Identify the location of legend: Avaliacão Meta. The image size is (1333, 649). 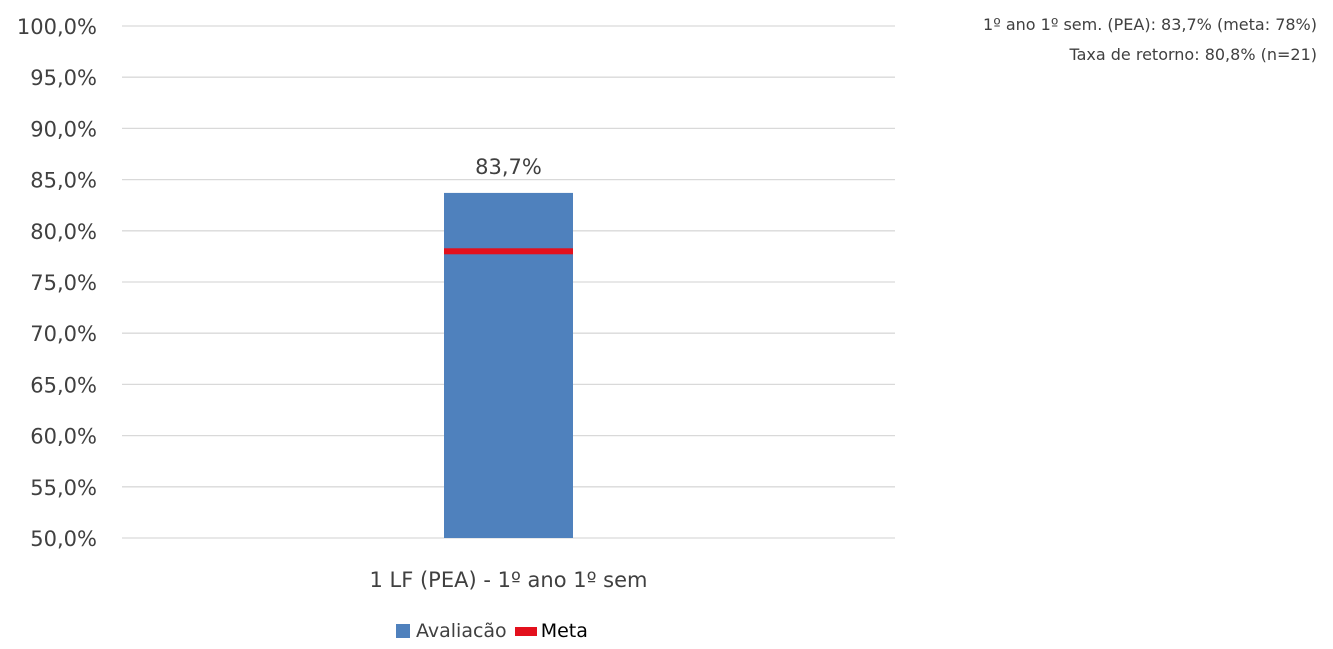
(492, 631).